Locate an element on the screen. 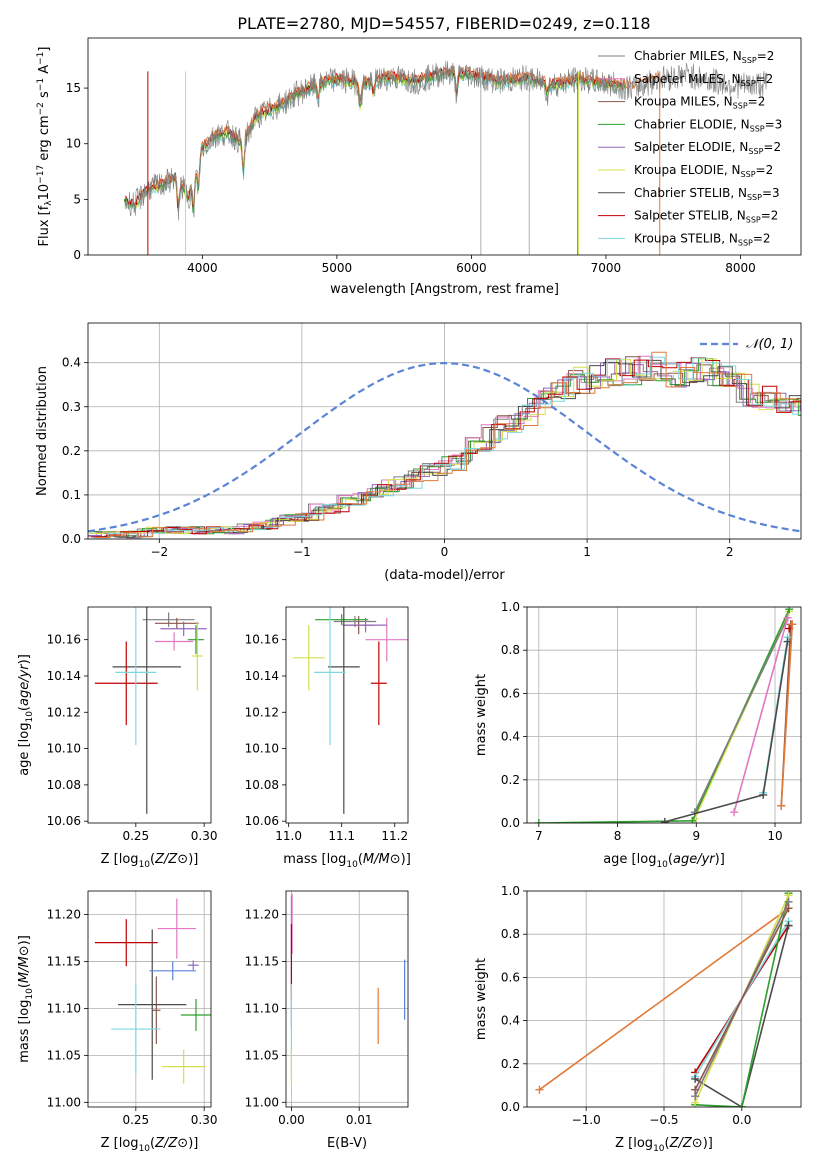 The image size is (819, 1170). x-tick-label: 9 is located at coordinates (696, 836).